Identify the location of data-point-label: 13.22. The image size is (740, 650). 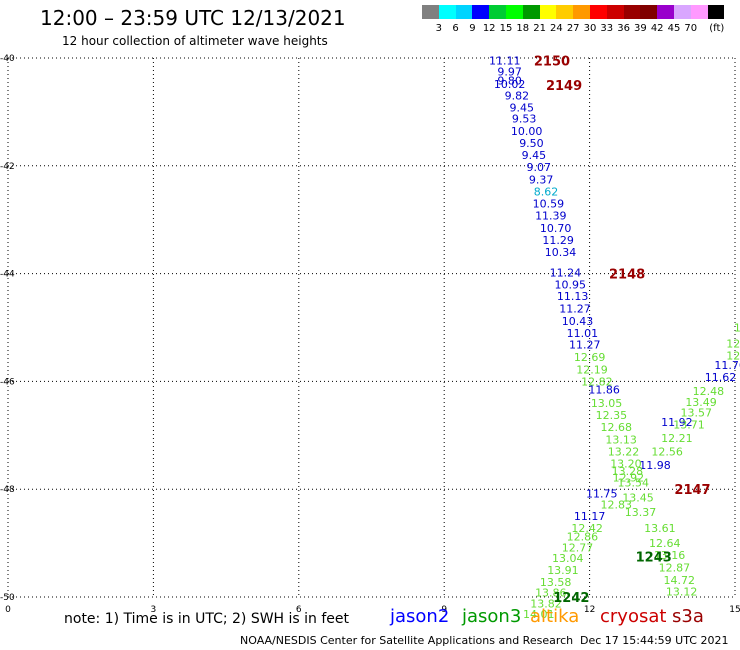
(624, 451).